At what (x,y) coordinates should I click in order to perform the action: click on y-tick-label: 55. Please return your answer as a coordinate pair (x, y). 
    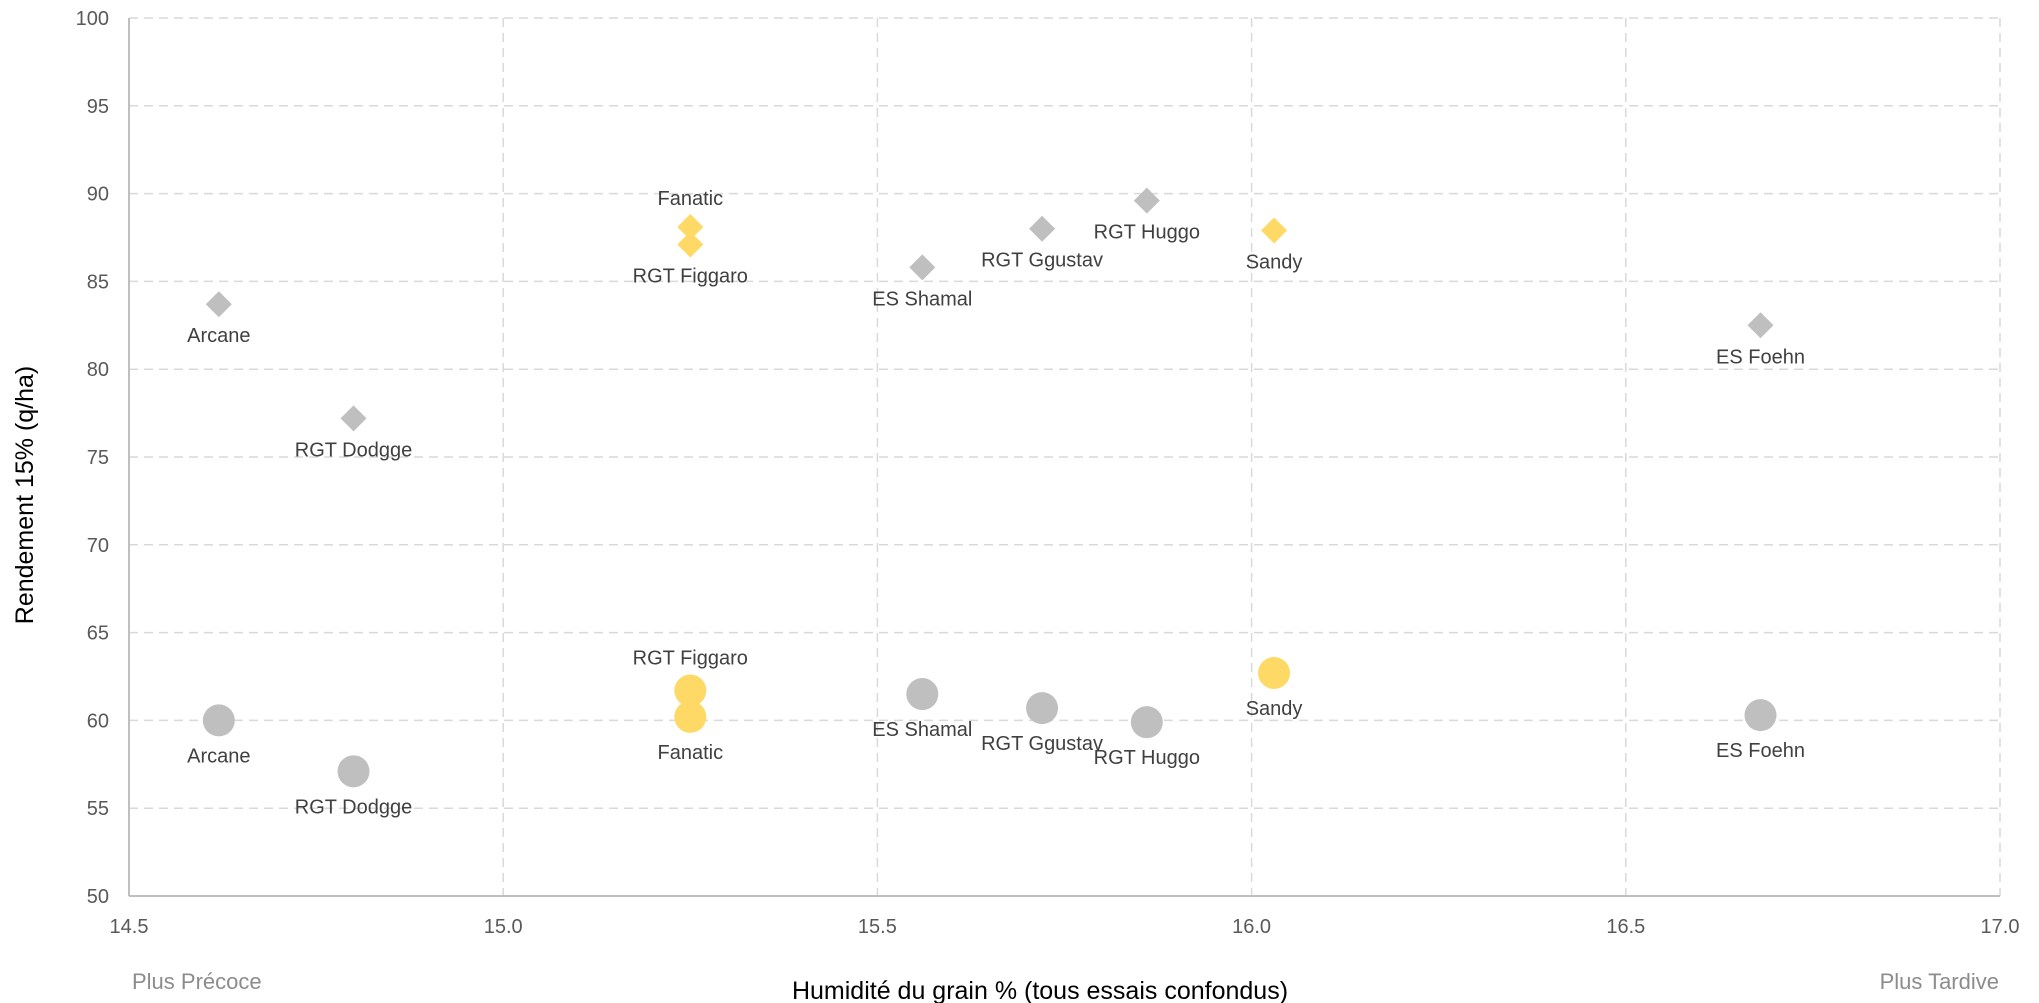
    Looking at the image, I should click on (98, 809).